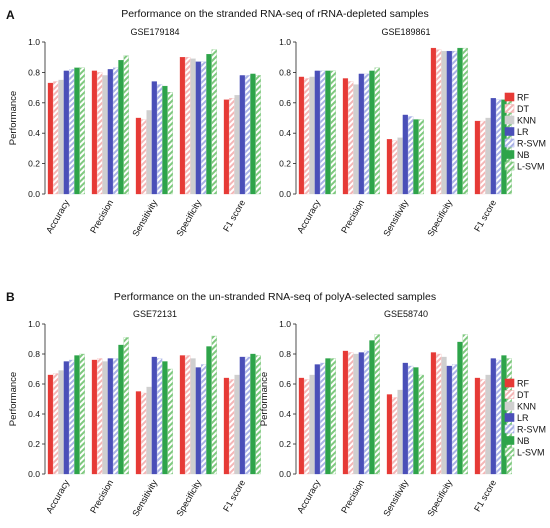  What do you see at coordinates (209, 410) in the screenshot?
I see `bar-NB-Specificity` at bounding box center [209, 410].